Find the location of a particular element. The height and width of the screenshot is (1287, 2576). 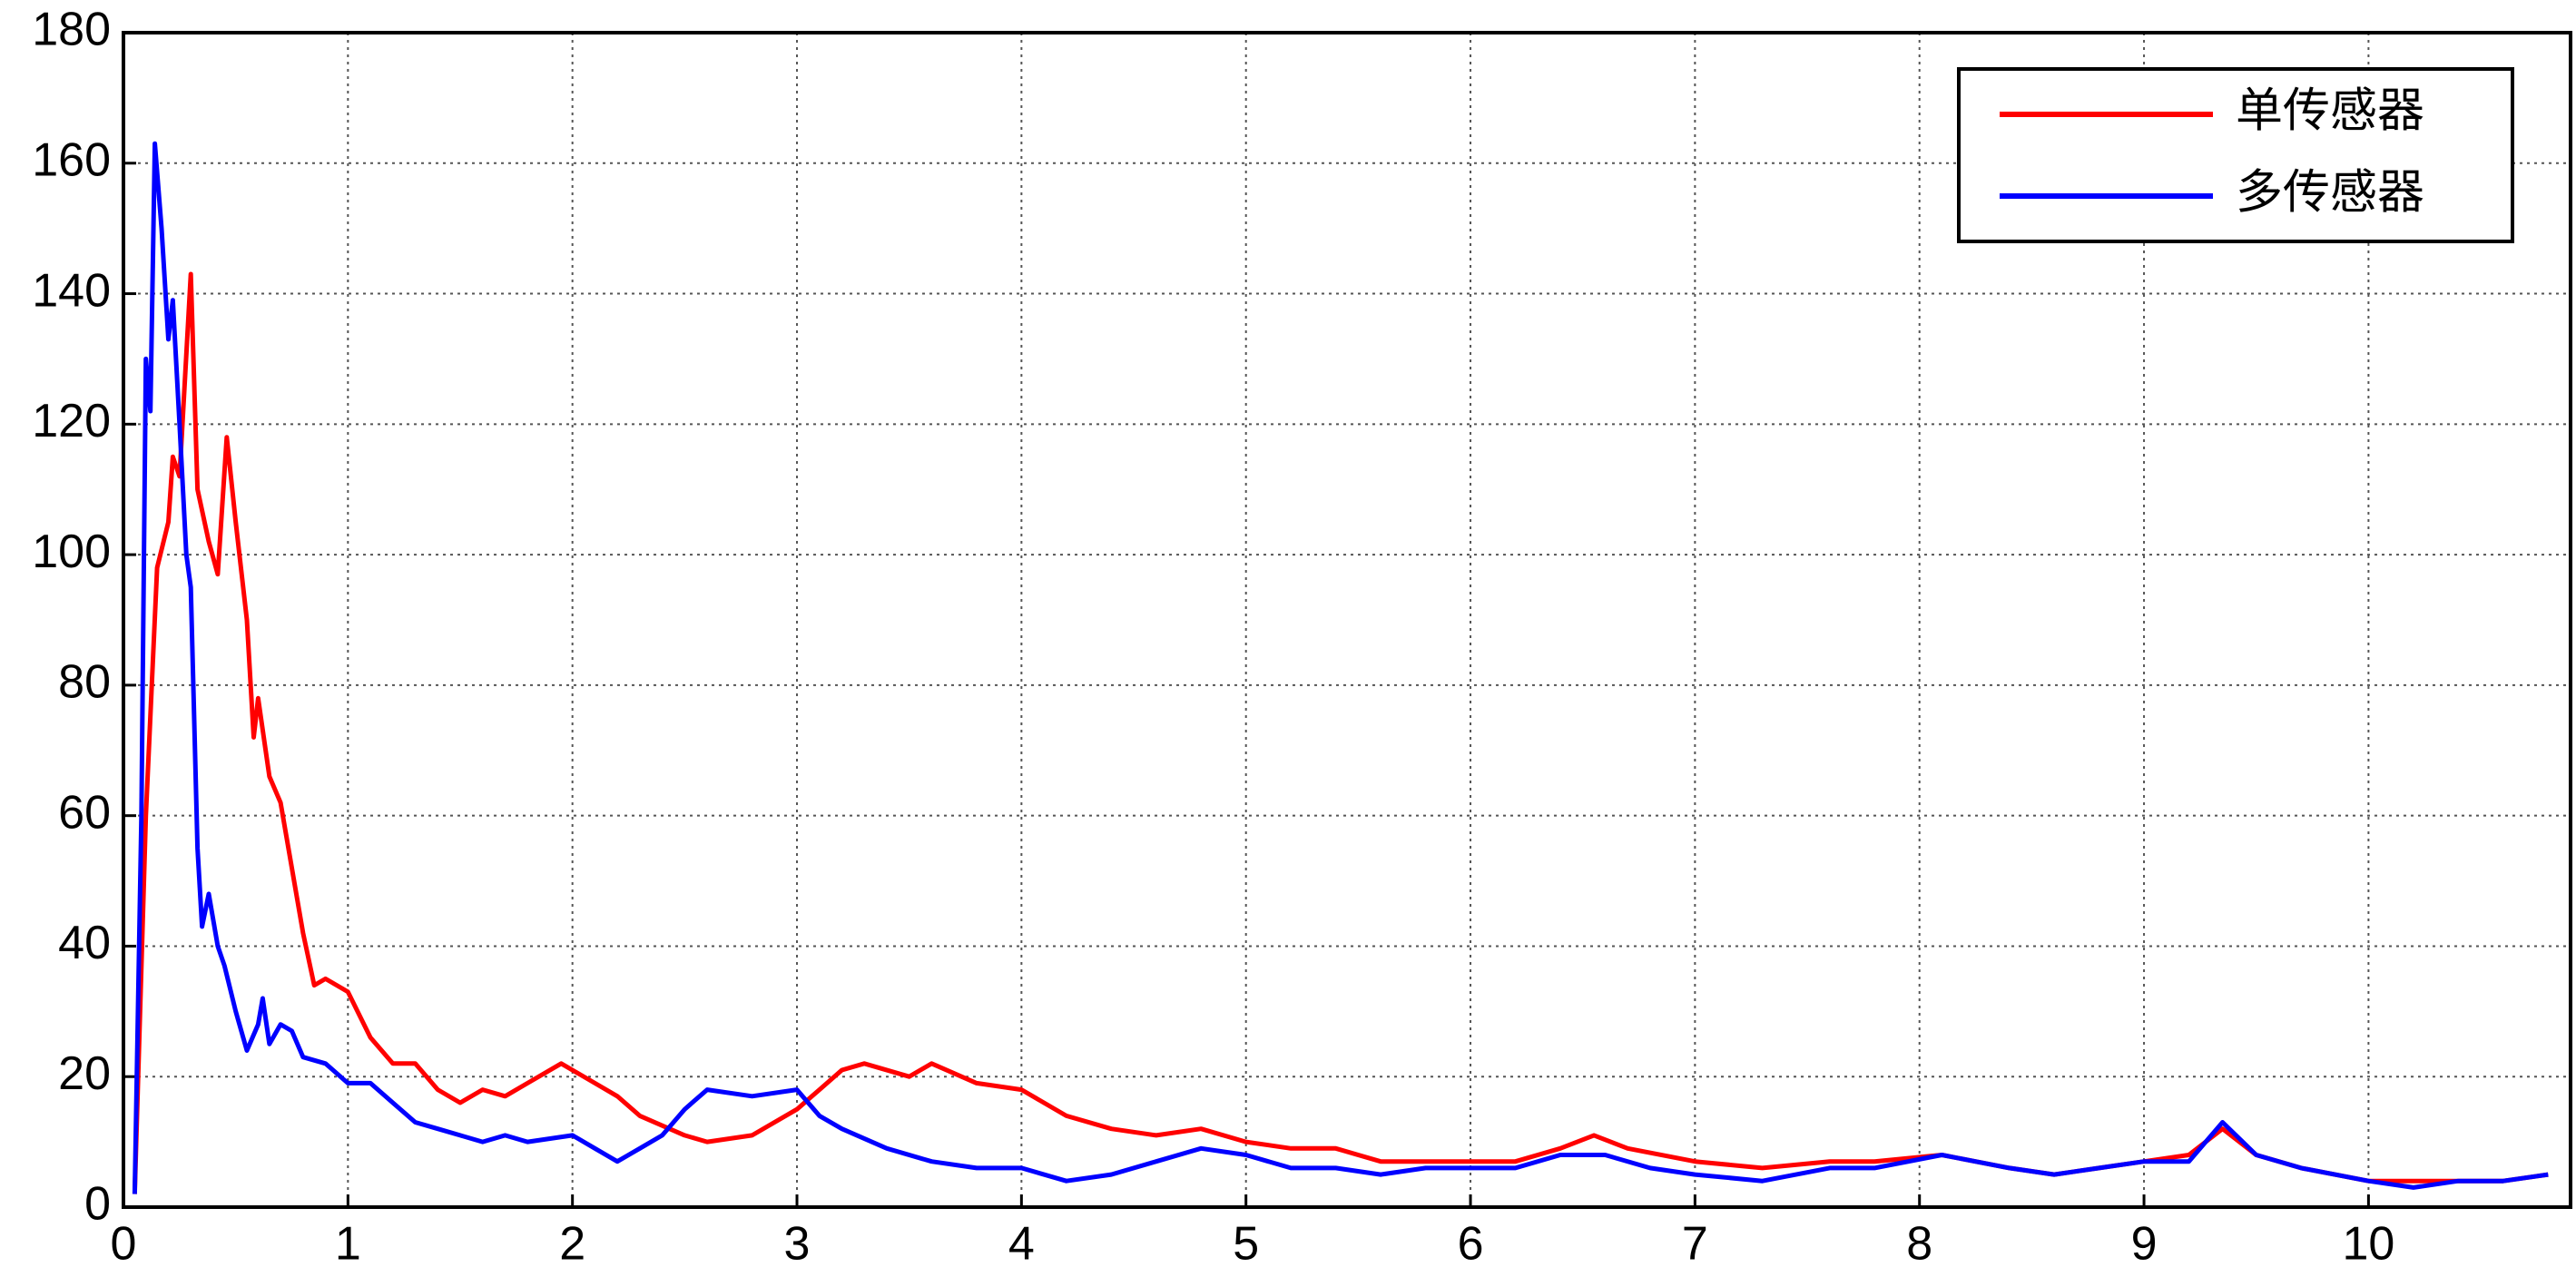

x-tick-label: 0 is located at coordinates (124, 1244).